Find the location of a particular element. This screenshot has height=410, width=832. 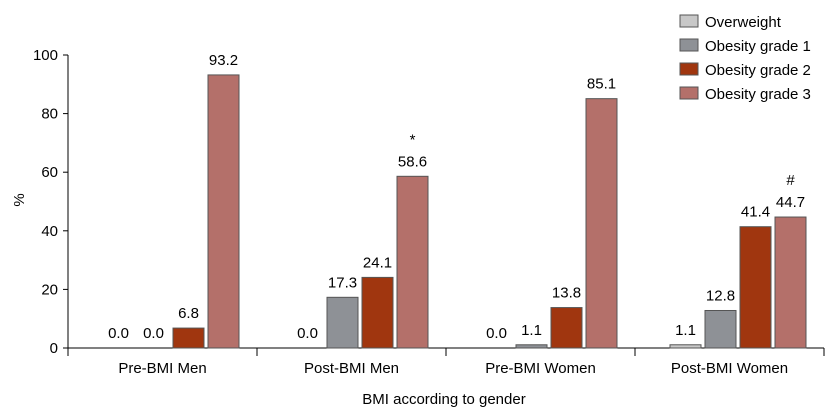

x-tick-label: Post-BMI Men is located at coordinates (351, 368).